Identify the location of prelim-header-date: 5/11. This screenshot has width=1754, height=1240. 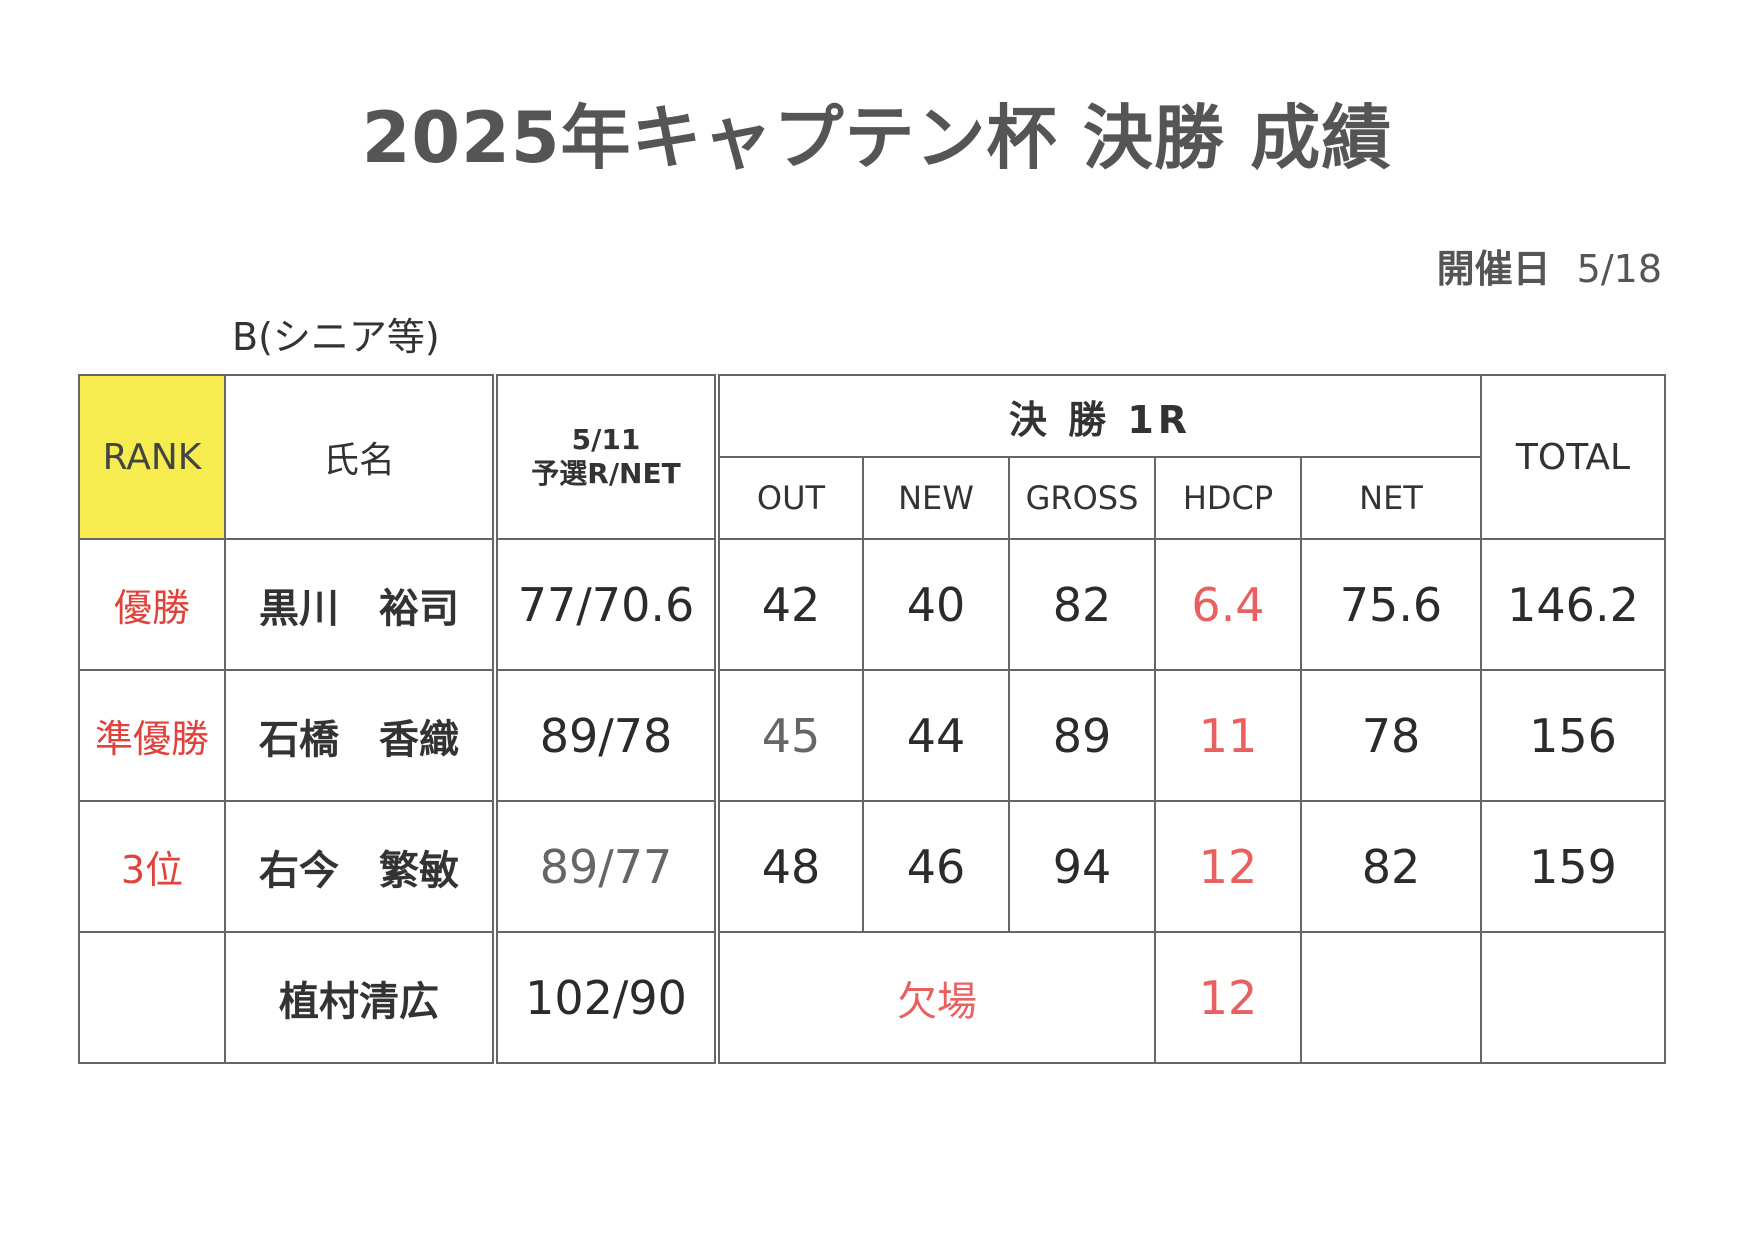
(606, 439).